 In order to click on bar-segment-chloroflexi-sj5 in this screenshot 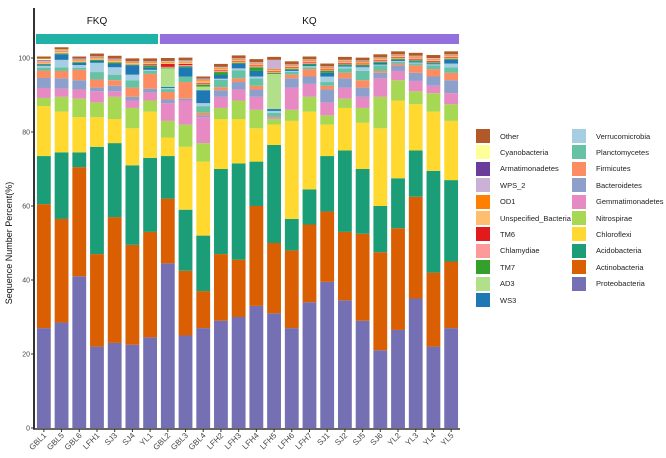, I will do `click(362, 145)`.